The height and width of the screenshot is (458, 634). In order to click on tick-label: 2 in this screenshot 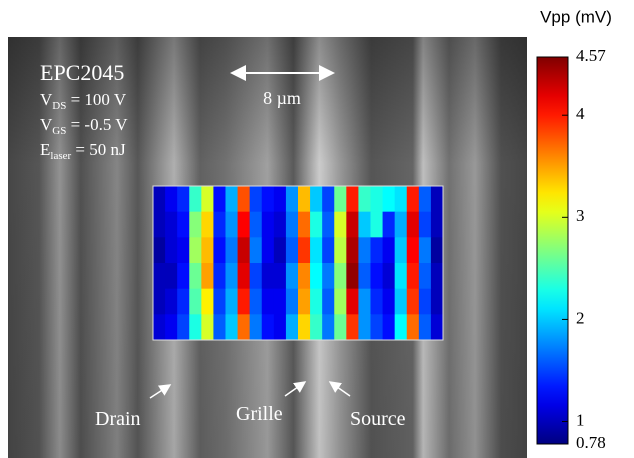, I will do `click(580, 317)`.